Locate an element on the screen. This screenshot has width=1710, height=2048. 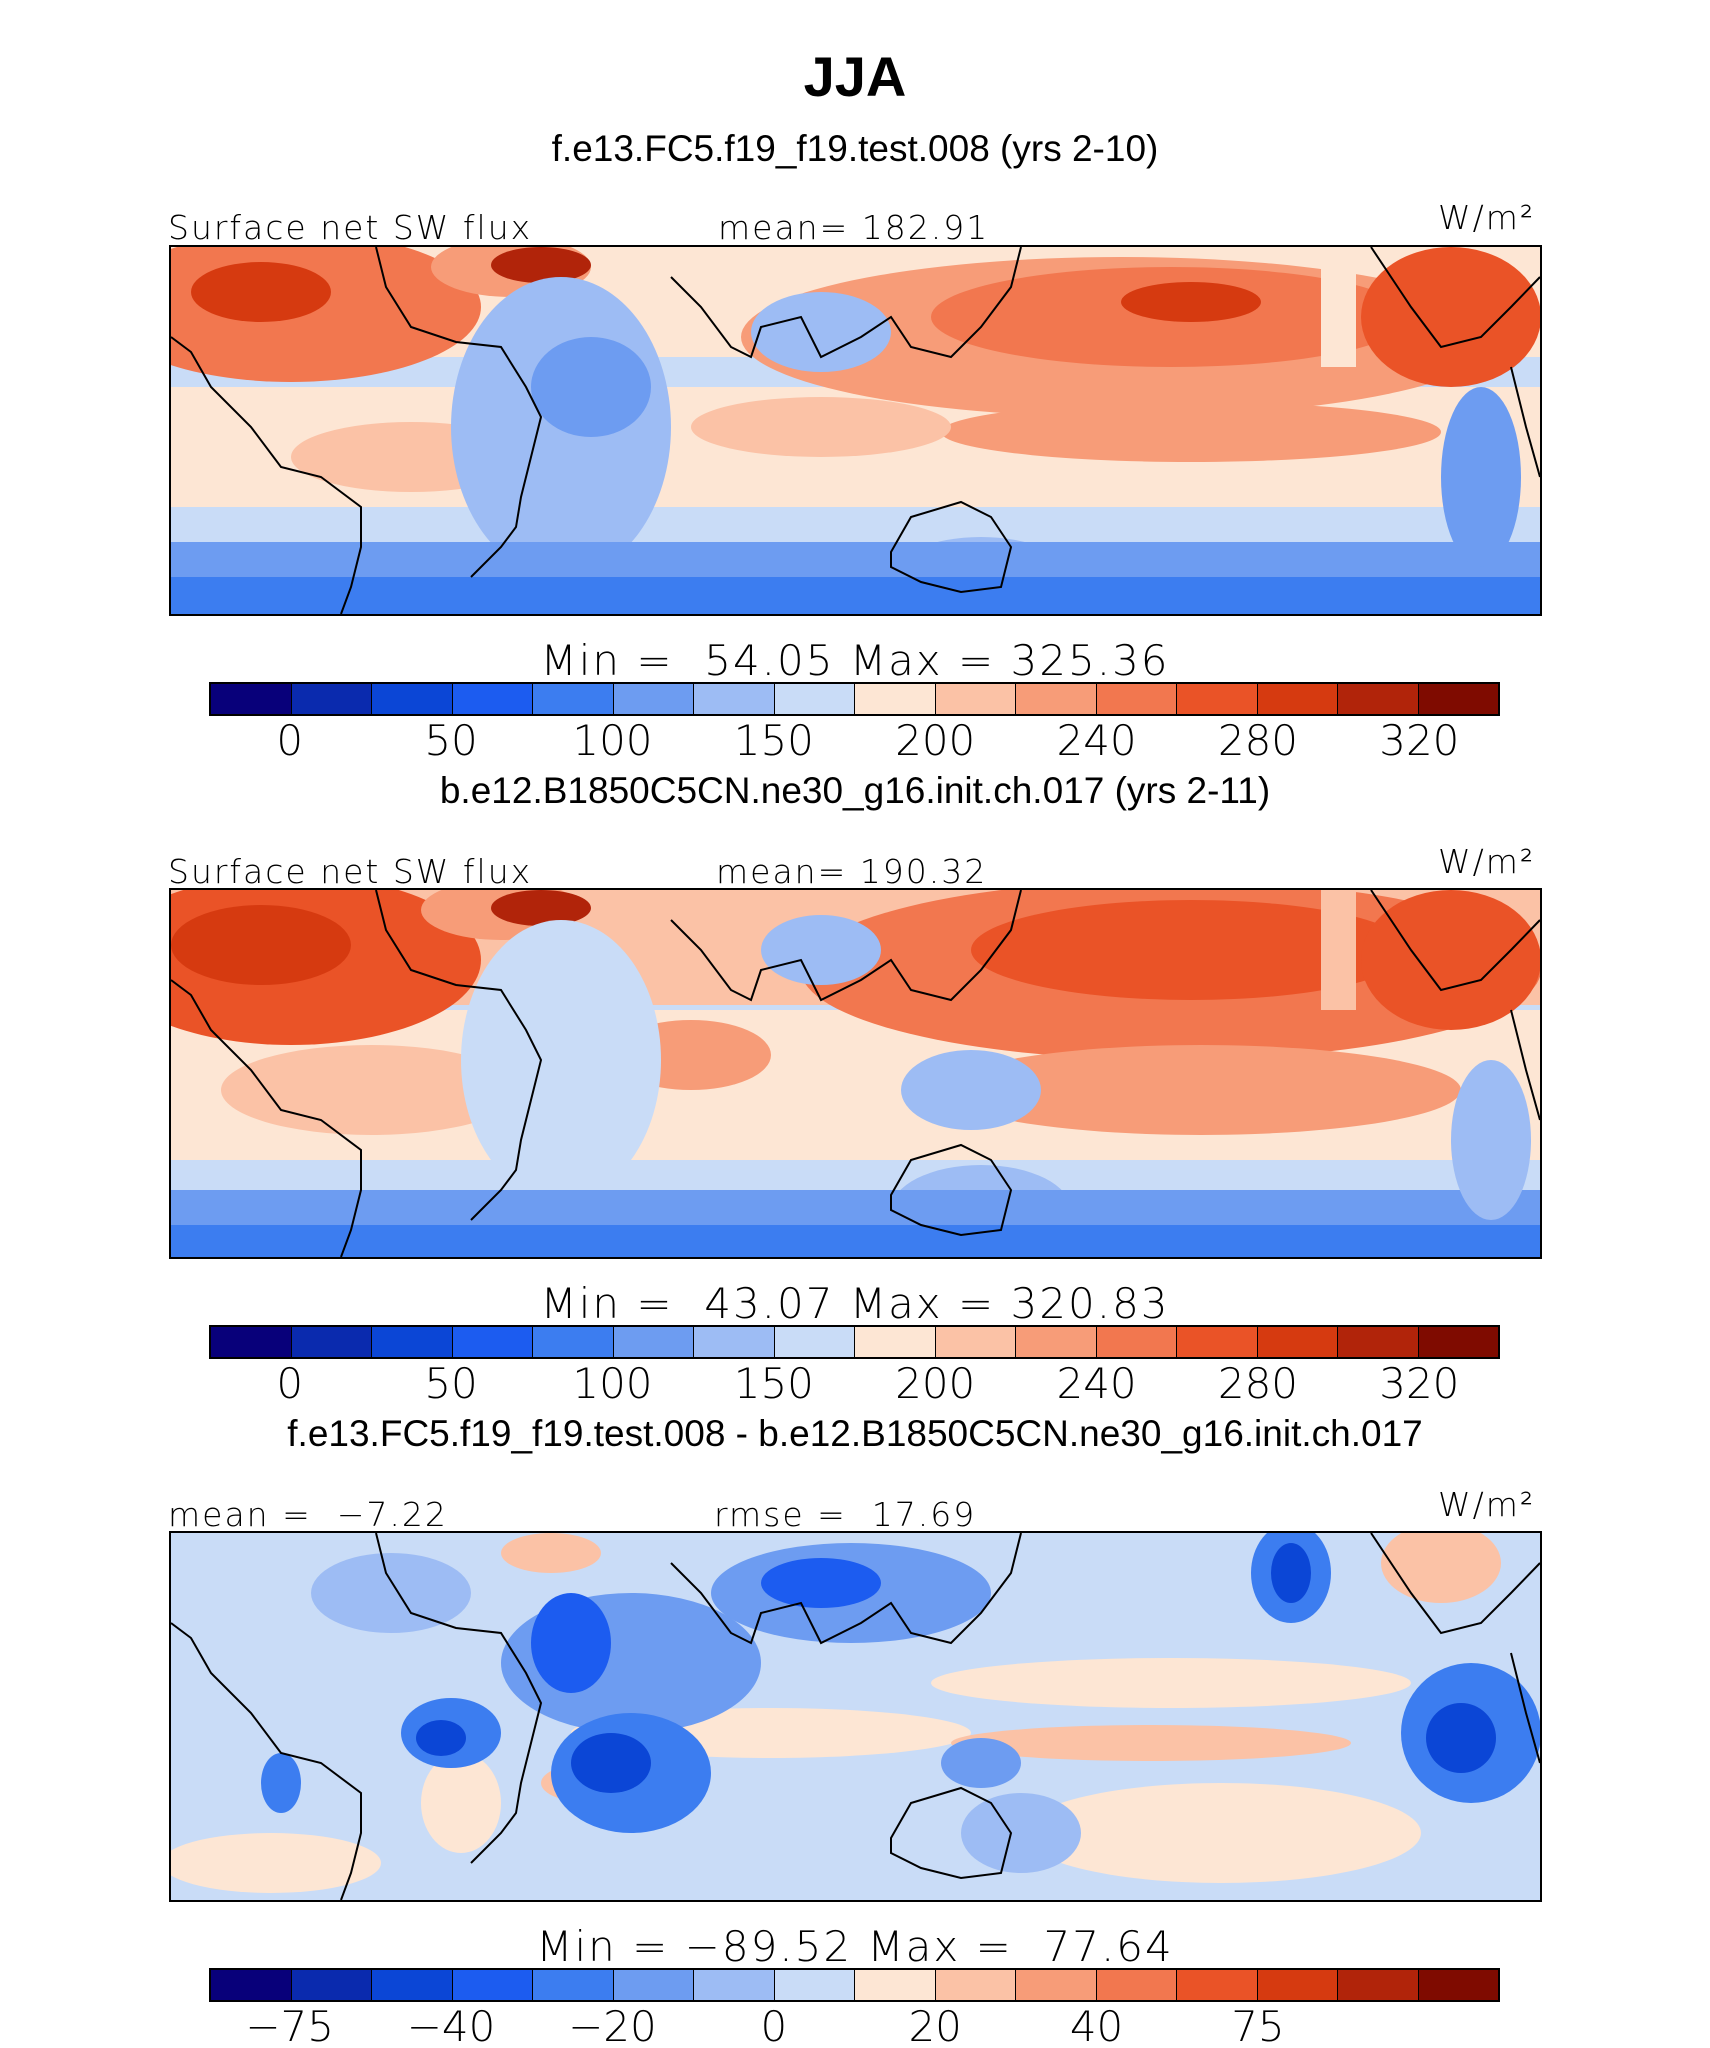
colorbar-tick-label: −75 is located at coordinates (289, 2025).